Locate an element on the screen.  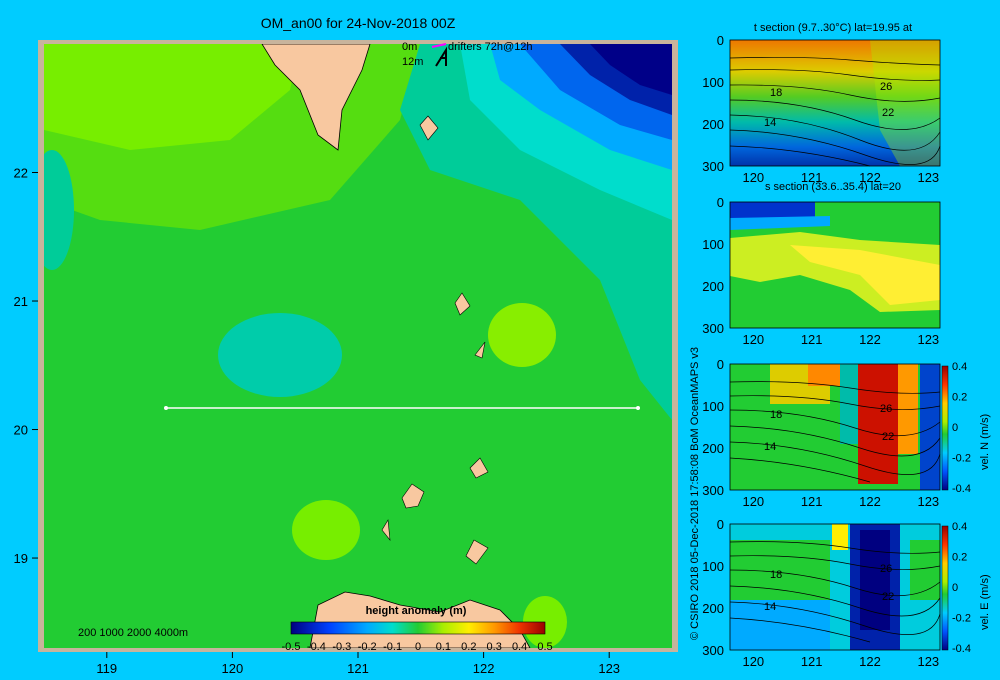
panel-4-contours is located at coordinates (835, 592).